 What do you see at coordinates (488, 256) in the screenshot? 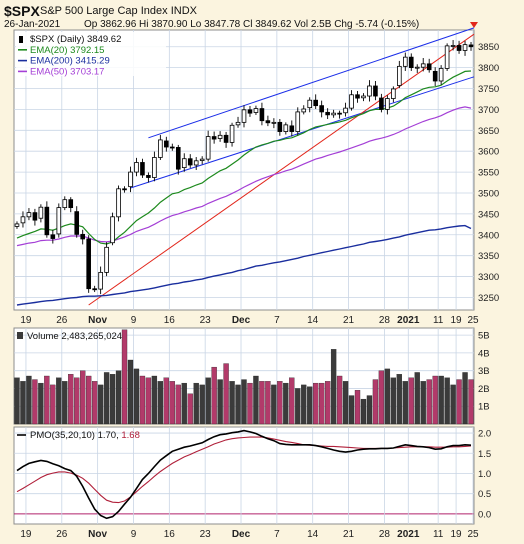
I see `price-tick-label: 3350` at bounding box center [488, 256].